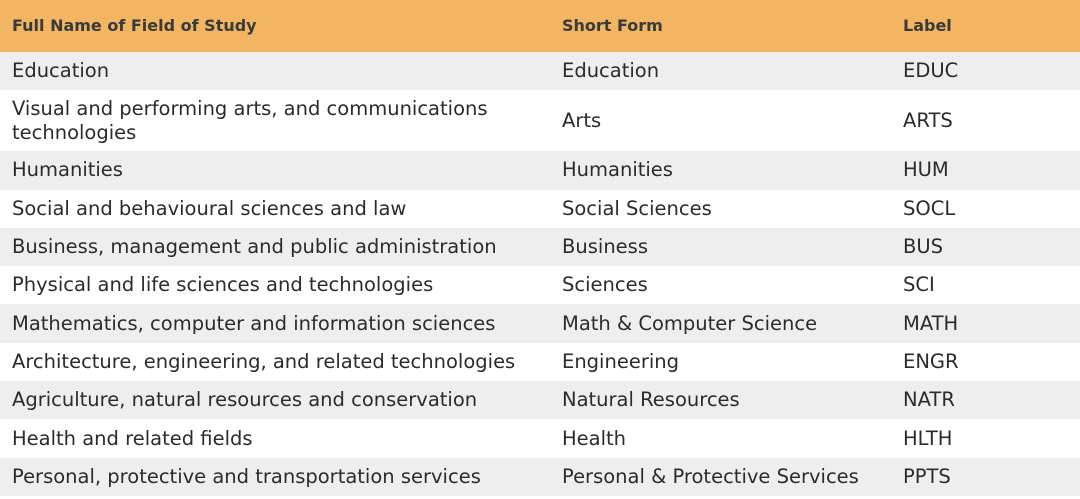  I want to click on table-row: Education Education EDUC, so click(540, 71).